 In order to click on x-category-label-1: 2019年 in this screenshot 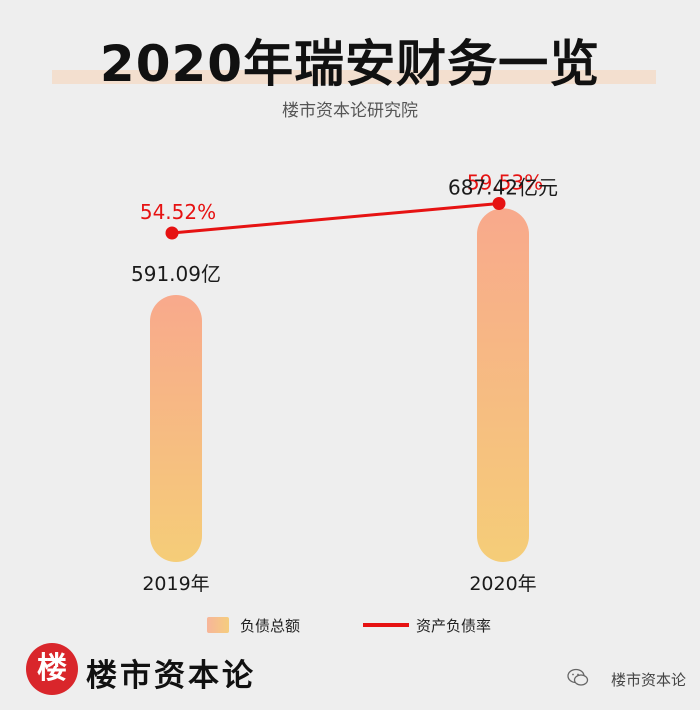, I will do `click(175, 584)`.